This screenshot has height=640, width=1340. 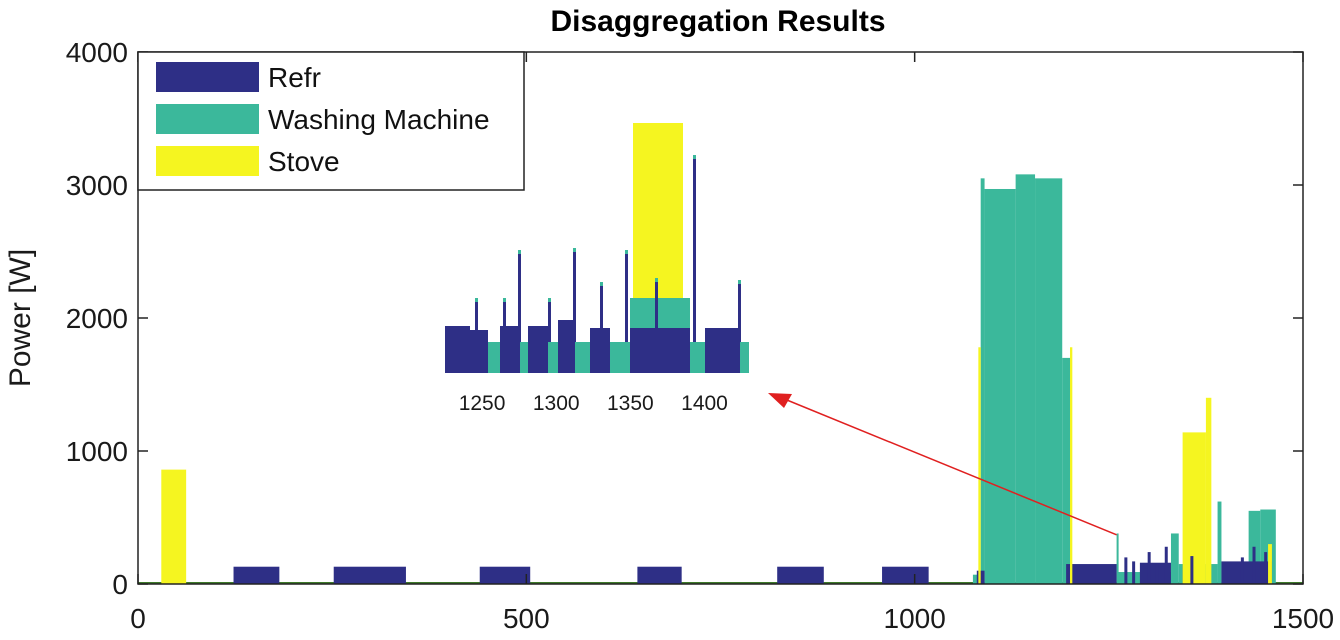 I want to click on y-tick-label: 0, so click(x=120, y=584).